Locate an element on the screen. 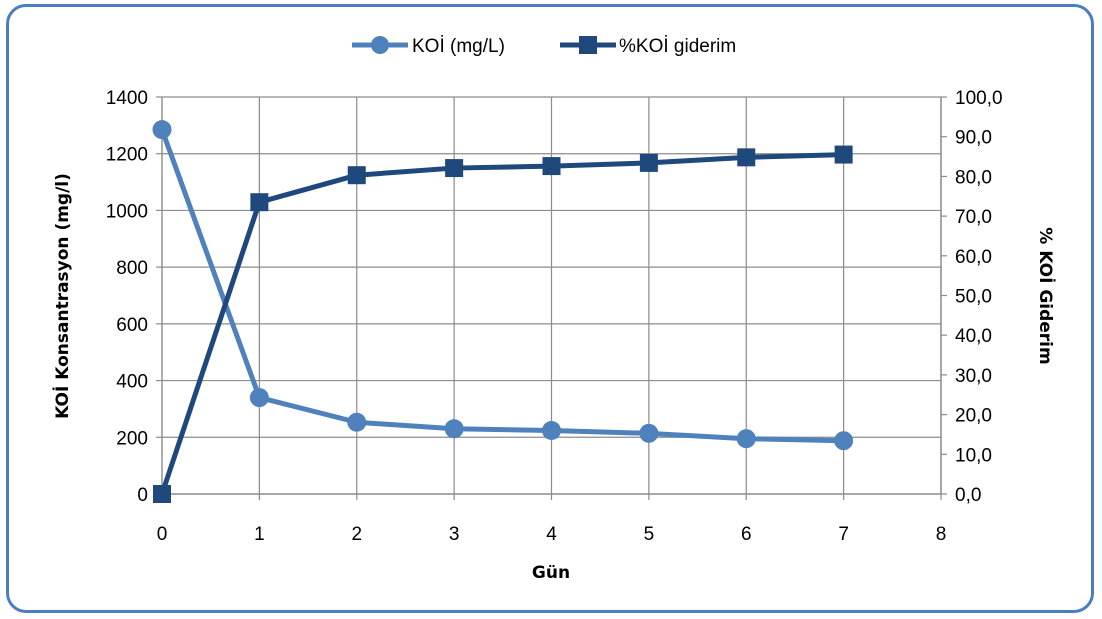 This screenshot has width=1102, height=619. y-tick-label-left: 400 is located at coordinates (132, 382).